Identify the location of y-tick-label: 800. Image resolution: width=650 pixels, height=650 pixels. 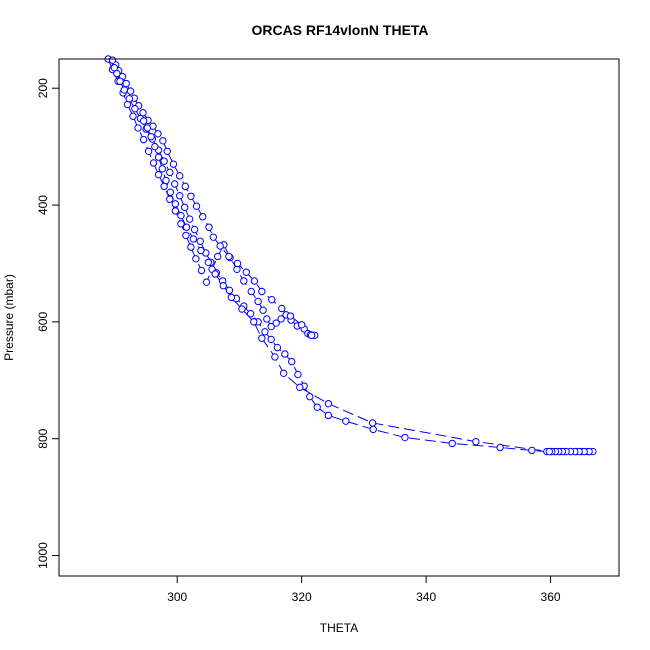
(43, 438).